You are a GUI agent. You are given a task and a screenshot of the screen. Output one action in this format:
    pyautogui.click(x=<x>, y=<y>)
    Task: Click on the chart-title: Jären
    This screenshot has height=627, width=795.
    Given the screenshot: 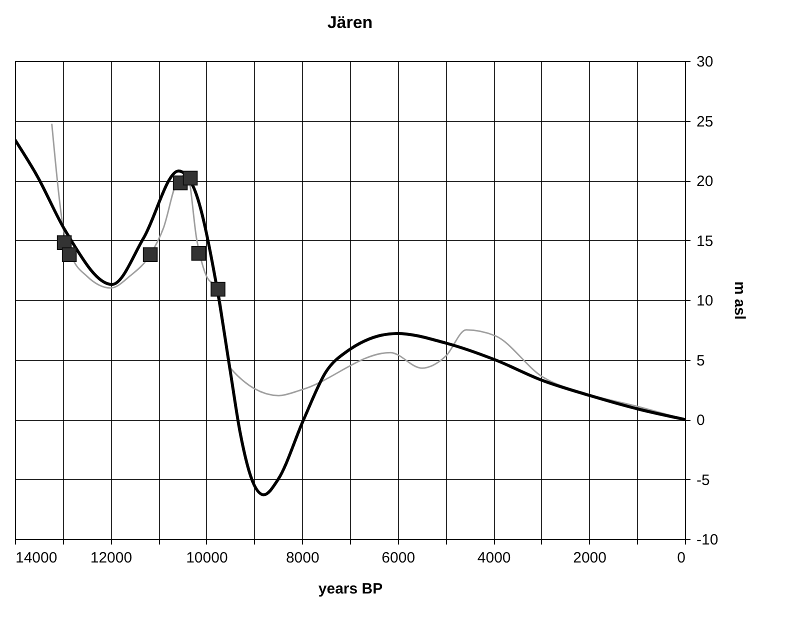 What is the action you would take?
    pyautogui.click(x=350, y=22)
    